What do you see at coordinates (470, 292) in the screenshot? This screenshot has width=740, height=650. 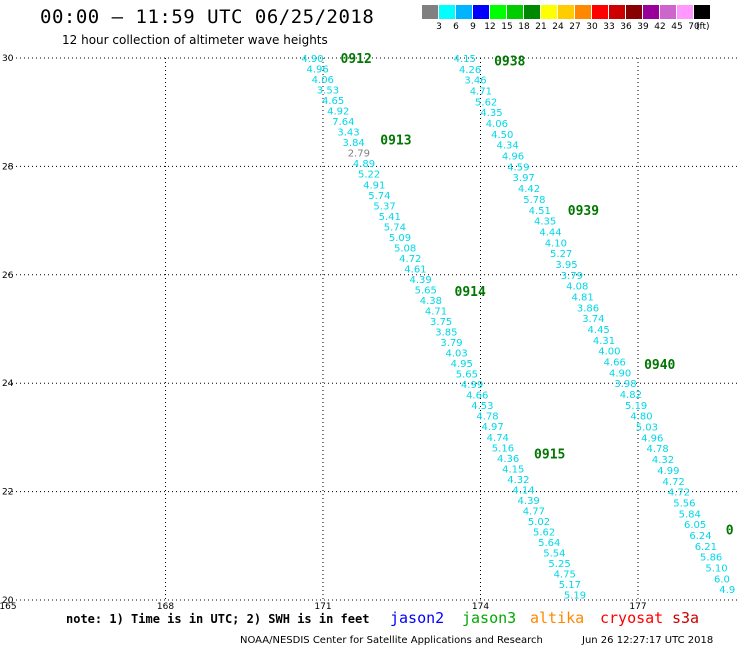 I see `pass-time-label: 0914` at bounding box center [470, 292].